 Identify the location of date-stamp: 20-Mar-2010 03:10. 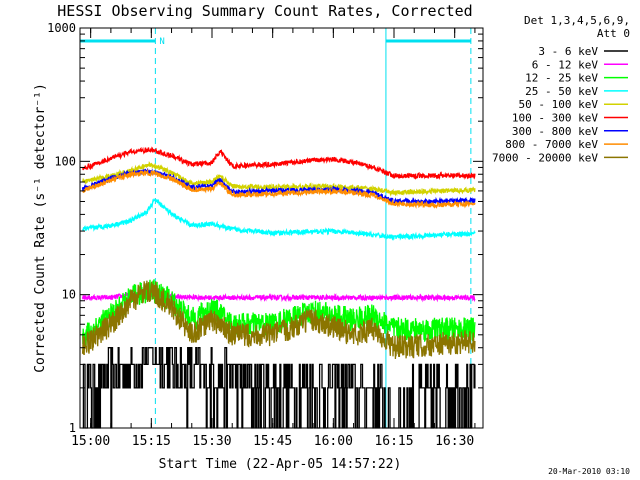
(589, 471).